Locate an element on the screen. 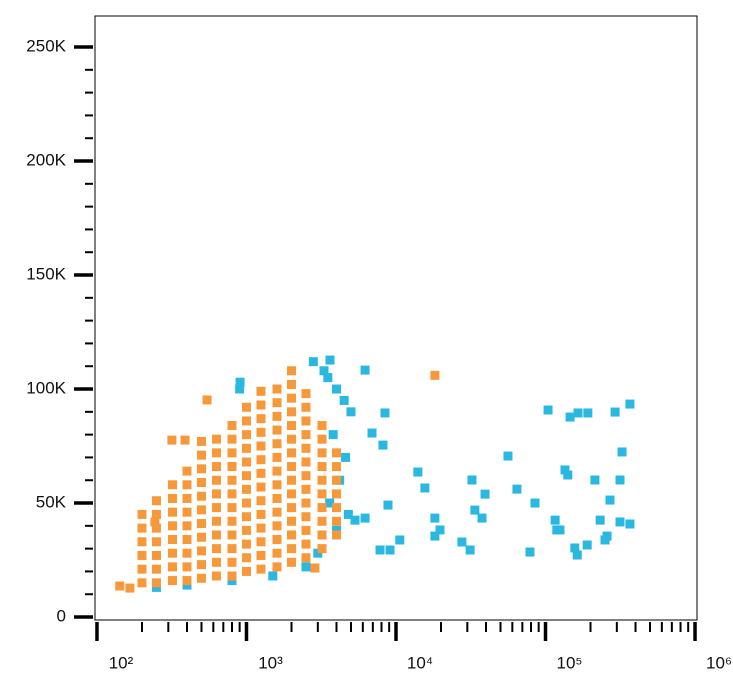 Image resolution: width=733 pixels, height=696 pixels. x-tick-label: 10² is located at coordinates (121, 662).